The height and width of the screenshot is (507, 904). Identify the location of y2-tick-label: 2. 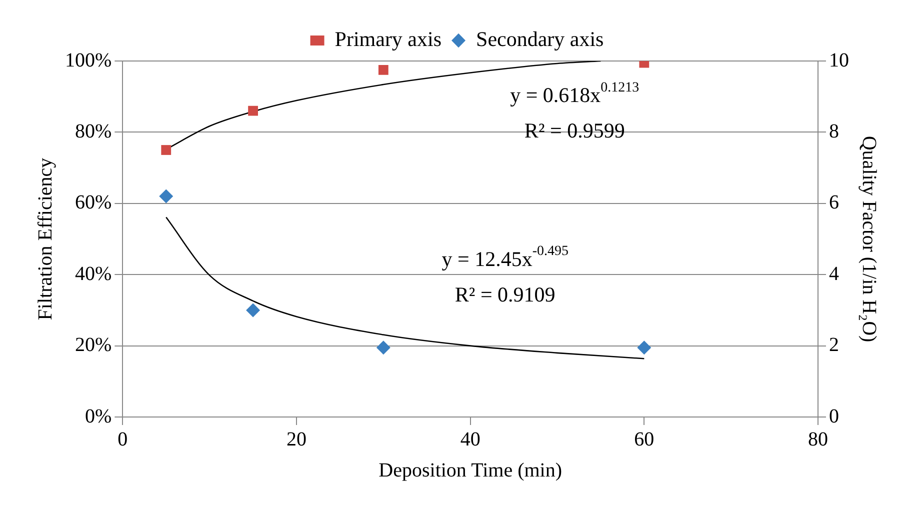
(834, 345).